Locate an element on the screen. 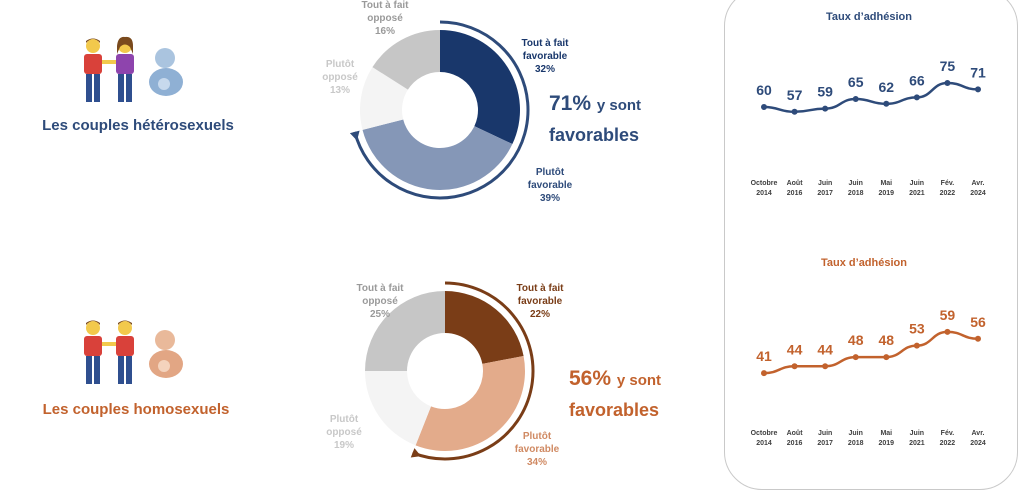 Image resolution: width=1024 pixels, height=499 pixels. trend-title-hetero: Taux d’adhésion is located at coordinates (869, 17).